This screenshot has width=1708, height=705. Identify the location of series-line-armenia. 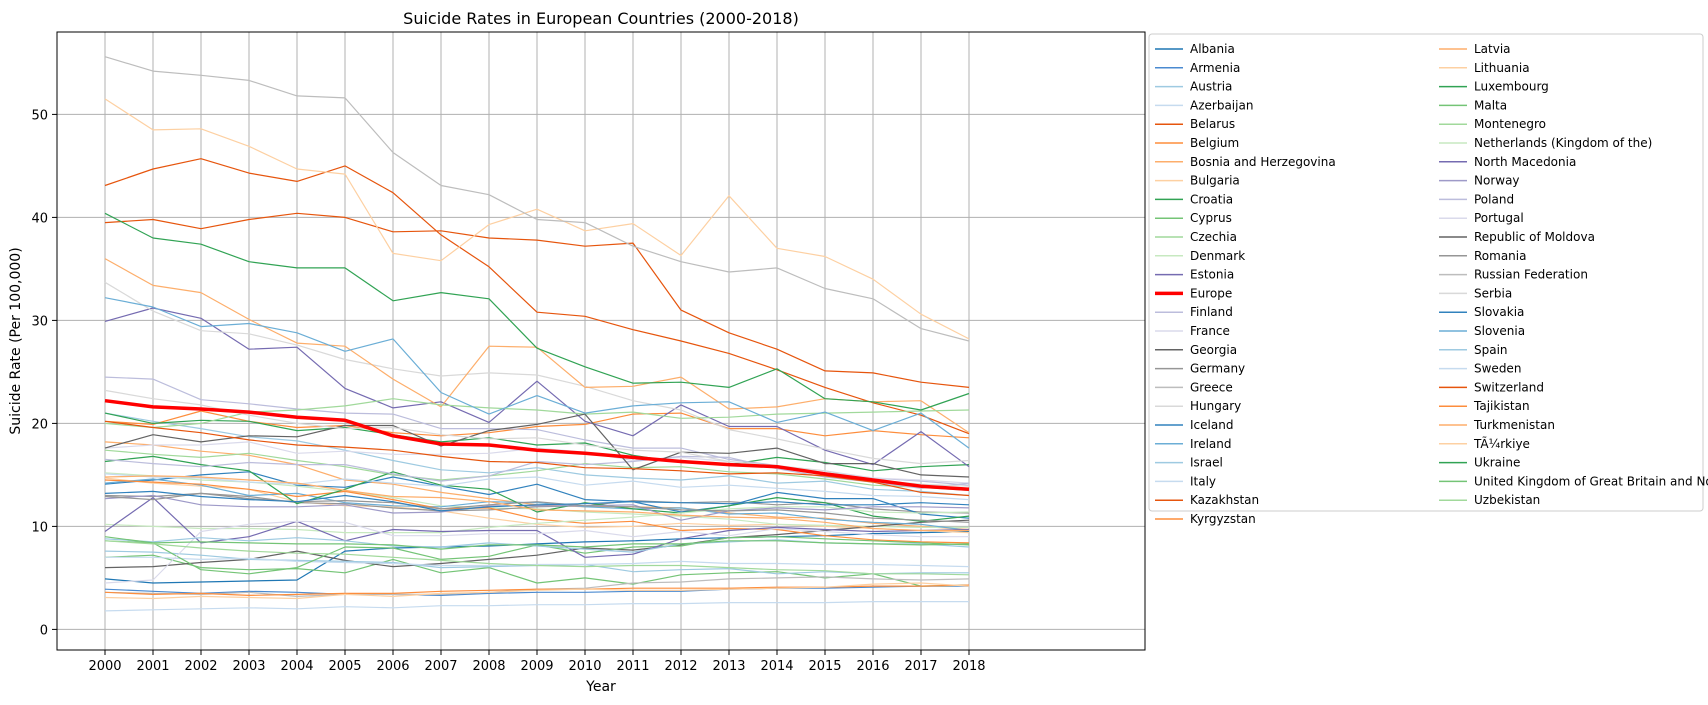
(536, 591).